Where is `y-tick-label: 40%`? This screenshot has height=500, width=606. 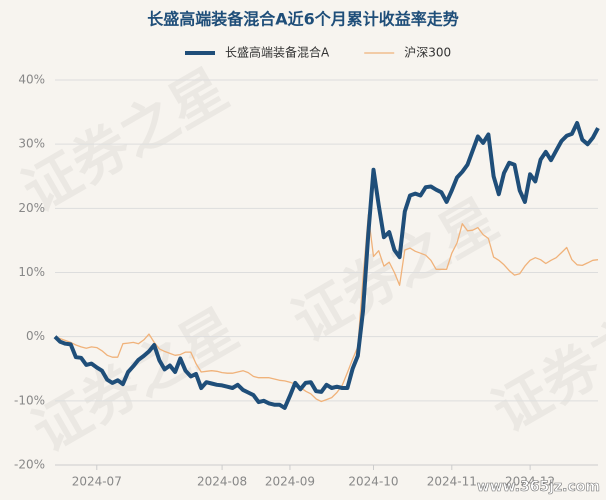
y-tick-label: 40% is located at coordinates (31, 80).